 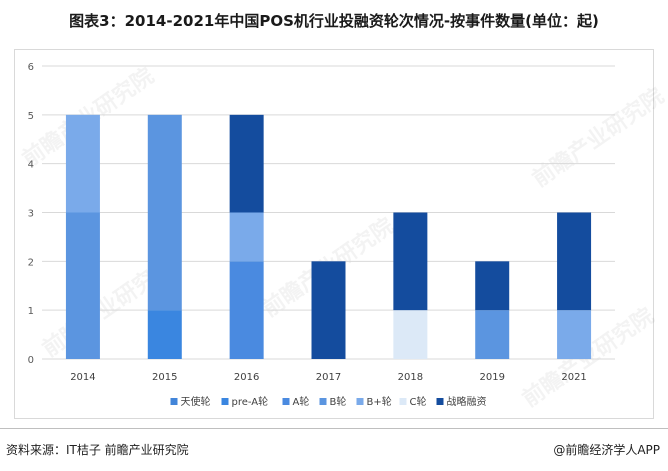 What do you see at coordinates (31, 67) in the screenshot?
I see `y-tick-label: 6` at bounding box center [31, 67].